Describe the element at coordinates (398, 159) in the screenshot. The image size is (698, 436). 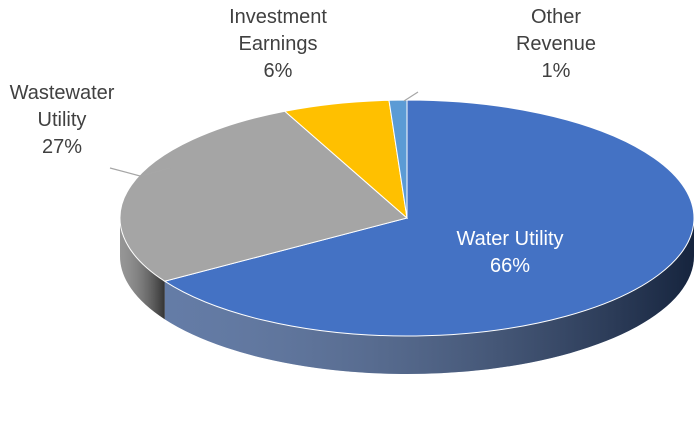
I see `slice` at that location.